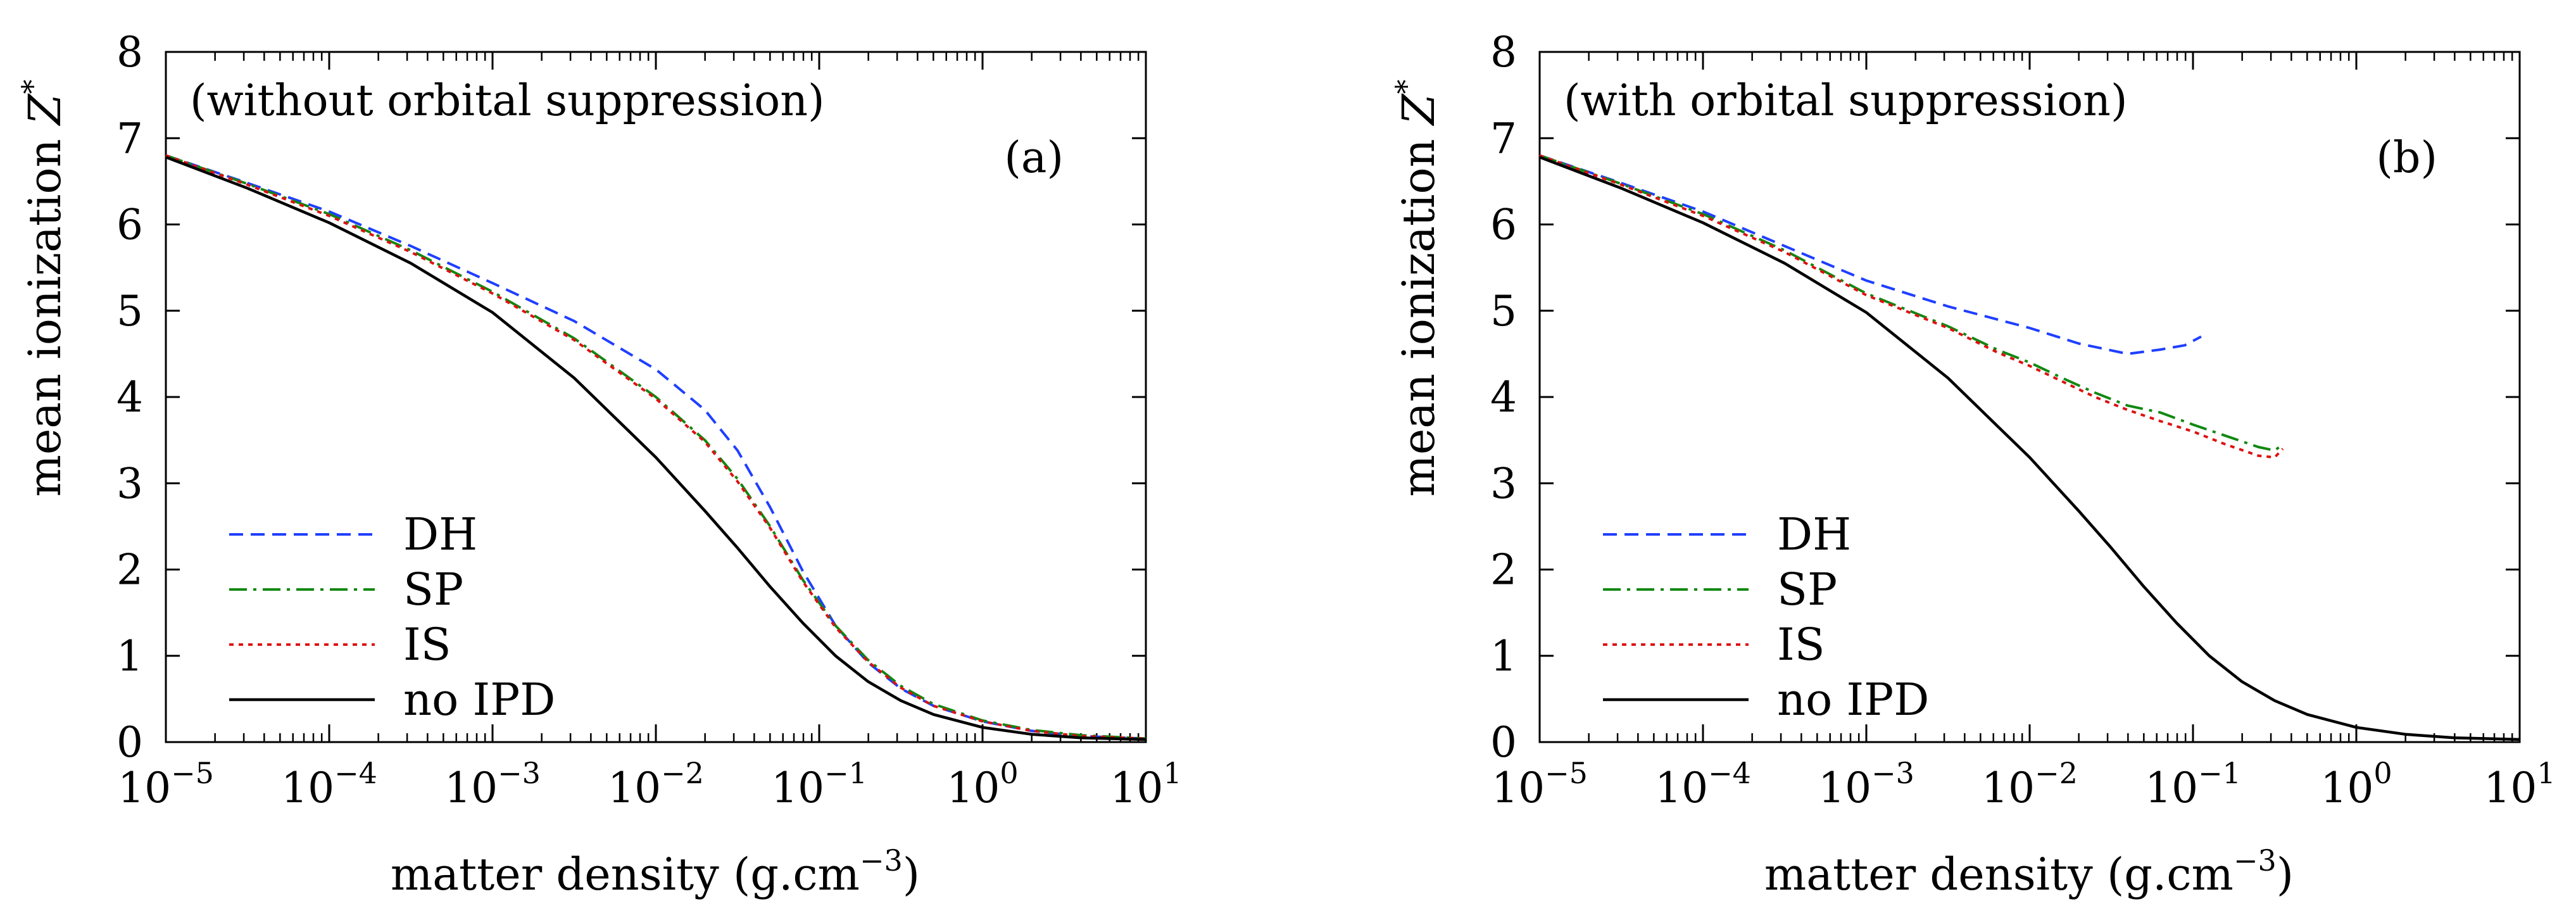 This screenshot has width=2576, height=920. What do you see at coordinates (507, 101) in the screenshot?
I see `panel-annotation: (without orbital suppression)` at bounding box center [507, 101].